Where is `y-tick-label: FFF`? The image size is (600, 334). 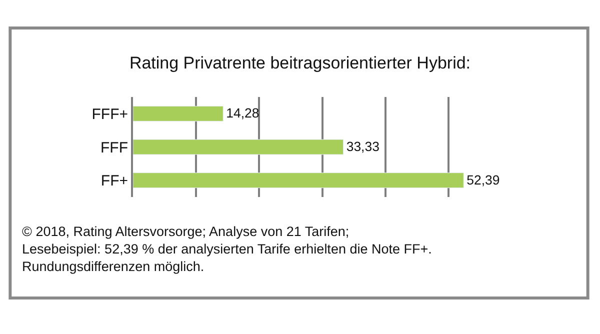 y-tick-label: FFF is located at coordinates (114, 147).